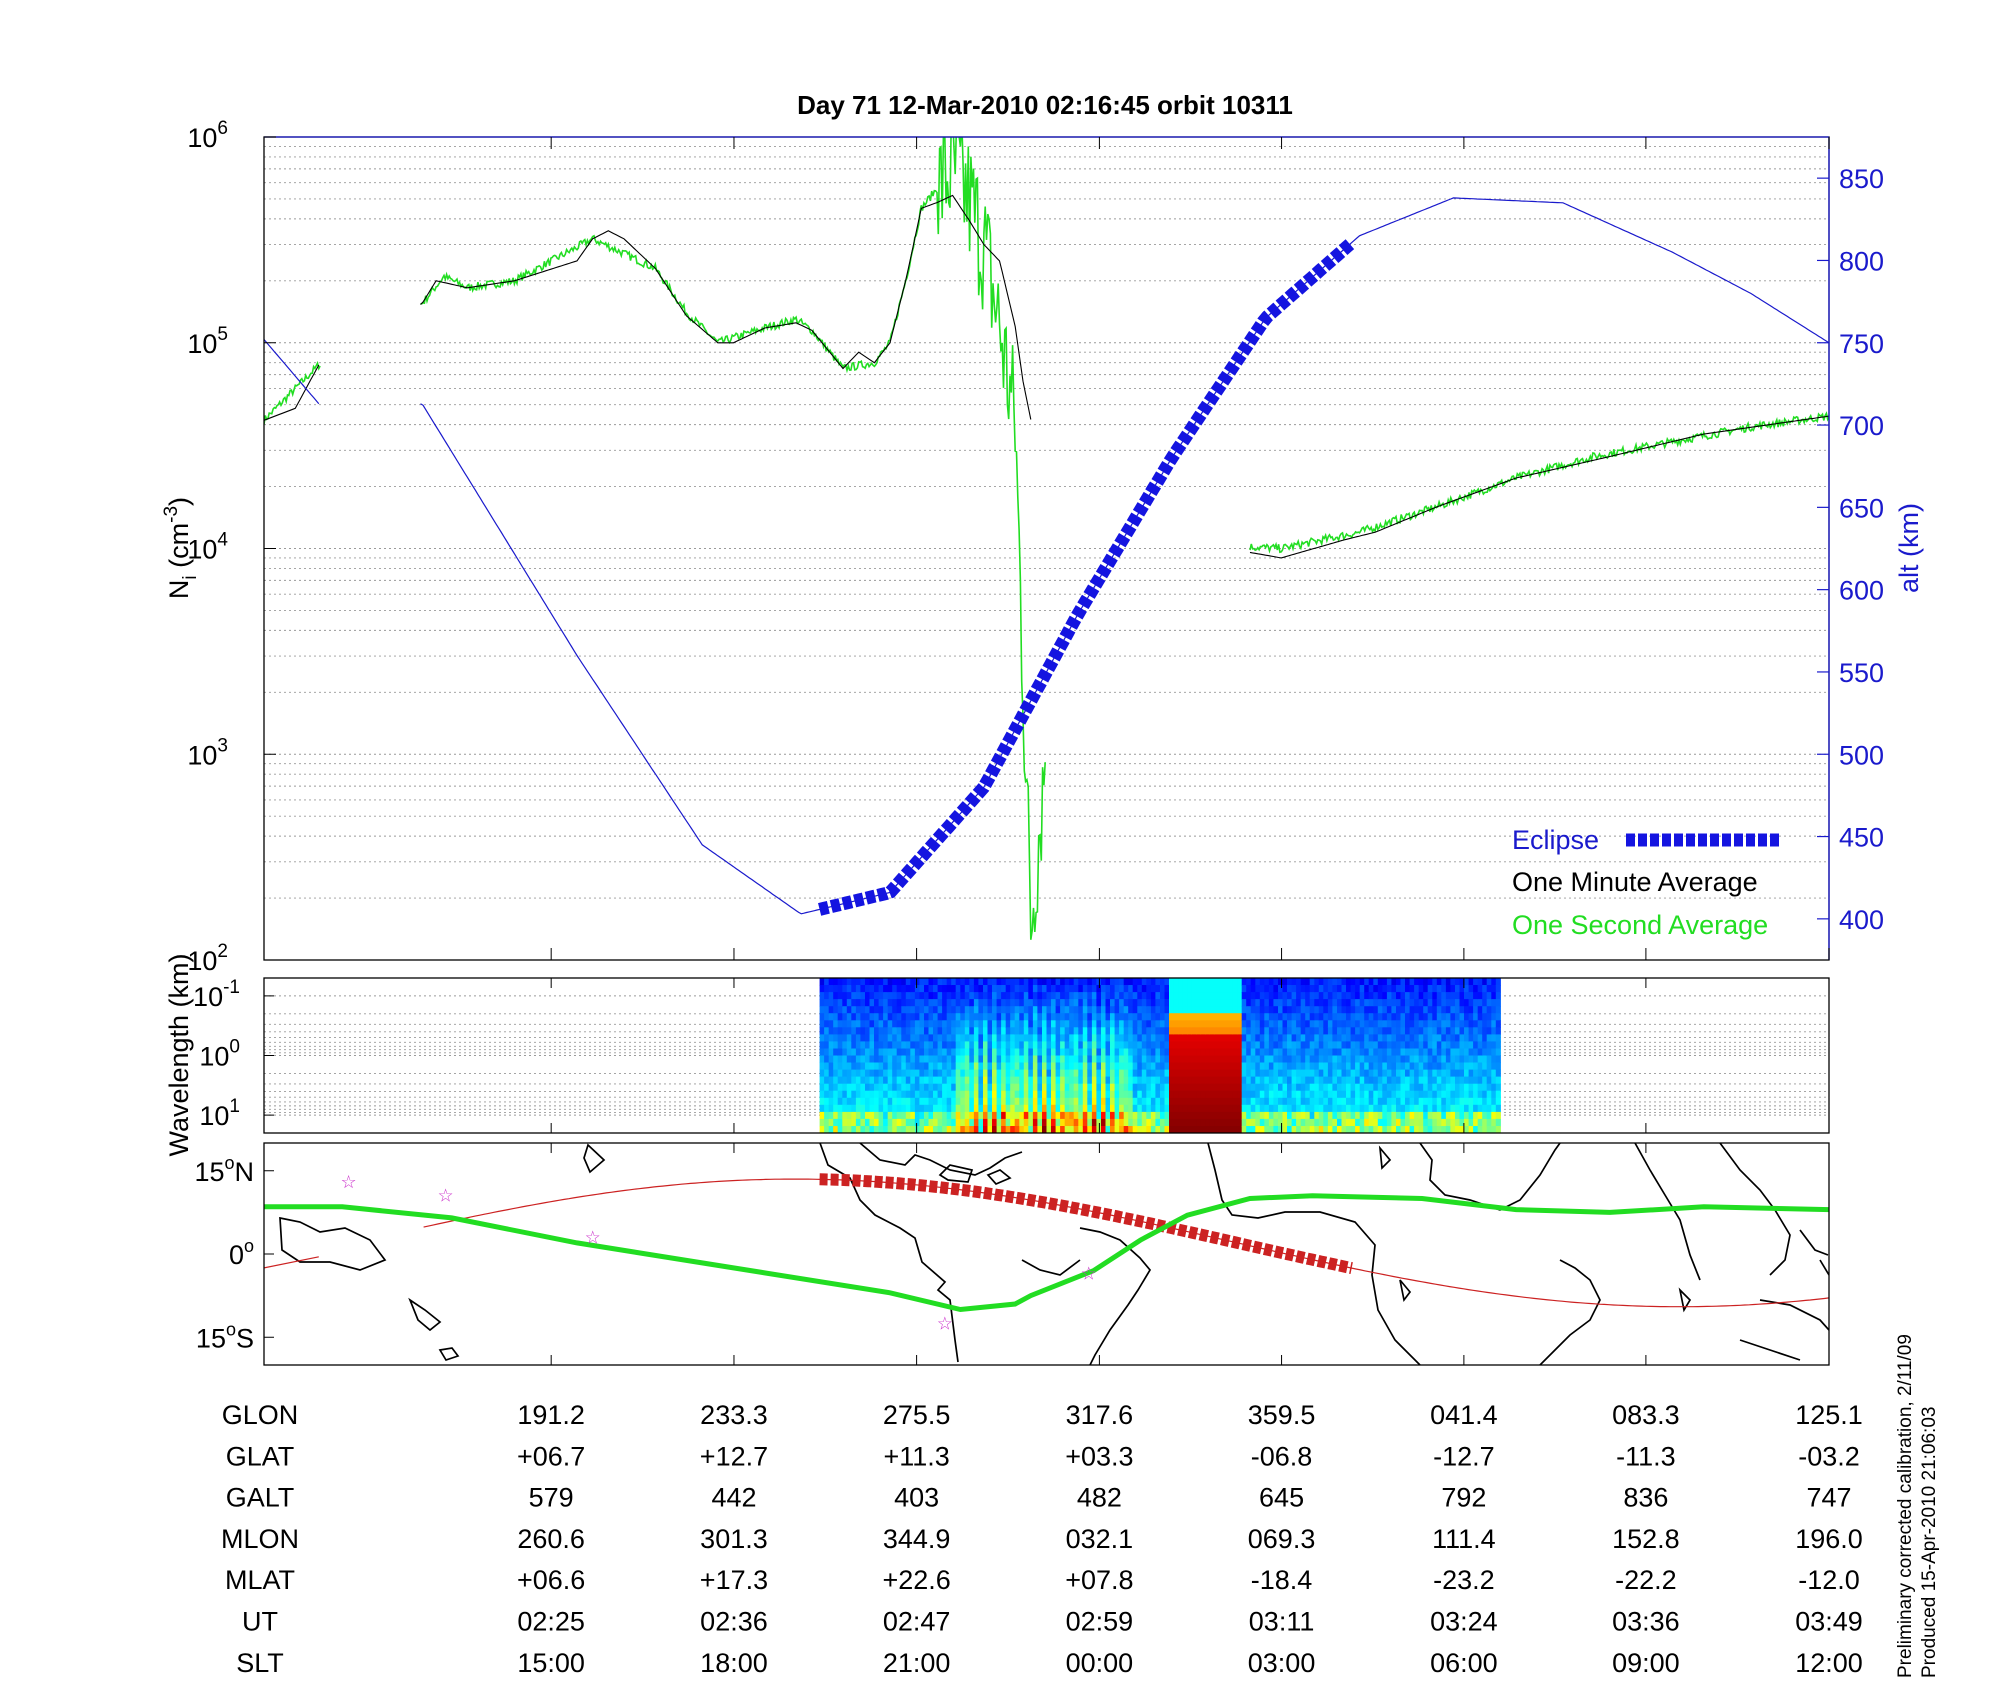  What do you see at coordinates (291, 1262) in the screenshot?
I see `orbit-track` at bounding box center [291, 1262].